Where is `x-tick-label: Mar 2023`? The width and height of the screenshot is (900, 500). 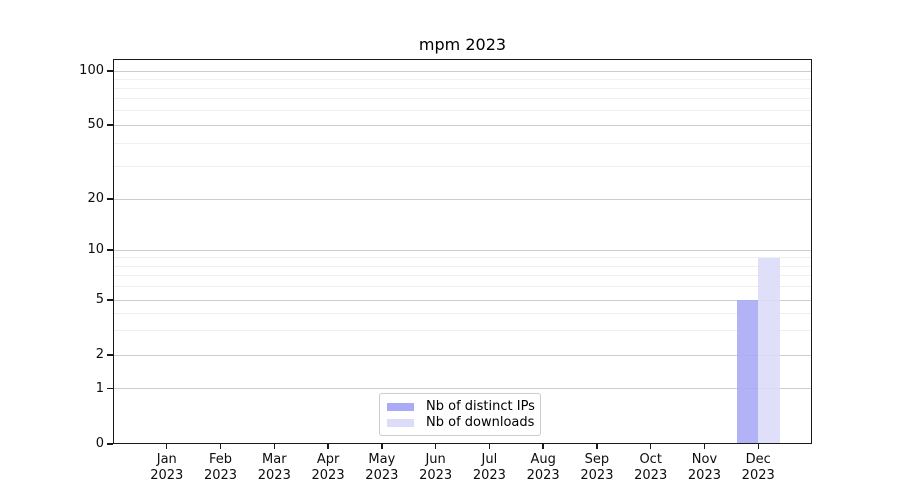
x-tick-label: Mar 2023 is located at coordinates (274, 467).